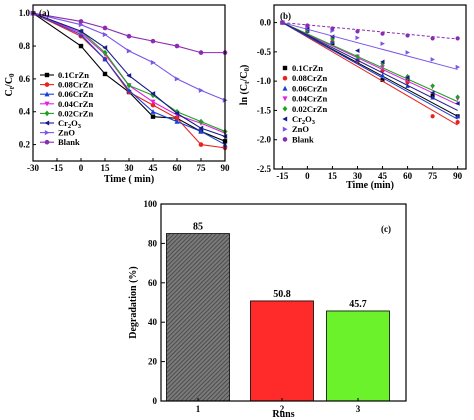  What do you see at coordinates (226, 168) in the screenshot?
I see `x-tick-label: 90` at bounding box center [226, 168].